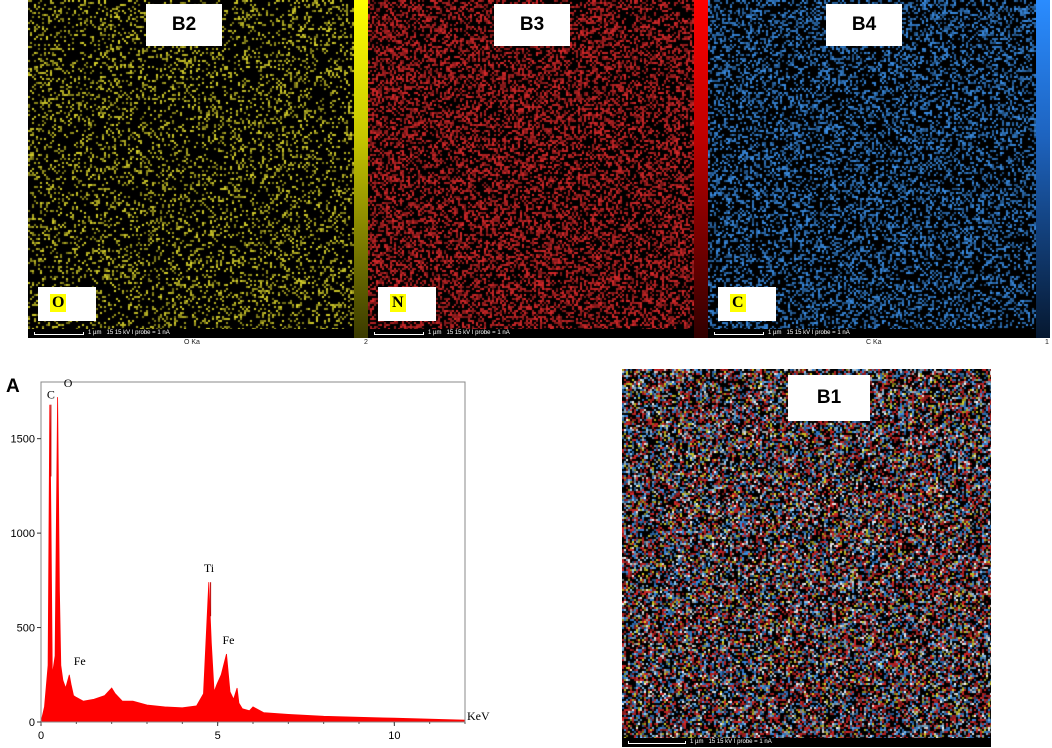 Image resolution: width=1052 pixels, height=748 pixels. I want to click on map-b4-carbon: B4 C 1 µm 15 15 kV I probe = 1 nA, so click(872, 169).